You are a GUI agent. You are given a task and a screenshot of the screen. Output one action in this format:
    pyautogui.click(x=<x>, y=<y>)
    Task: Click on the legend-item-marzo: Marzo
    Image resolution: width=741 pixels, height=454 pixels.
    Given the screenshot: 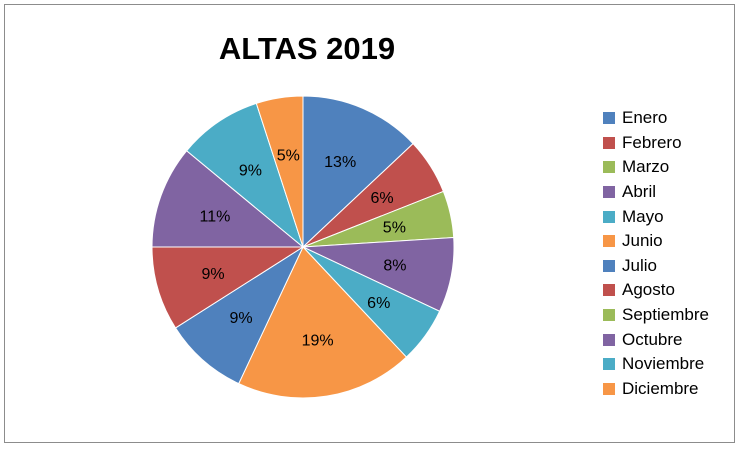 What is the action you would take?
    pyautogui.click(x=668, y=167)
    